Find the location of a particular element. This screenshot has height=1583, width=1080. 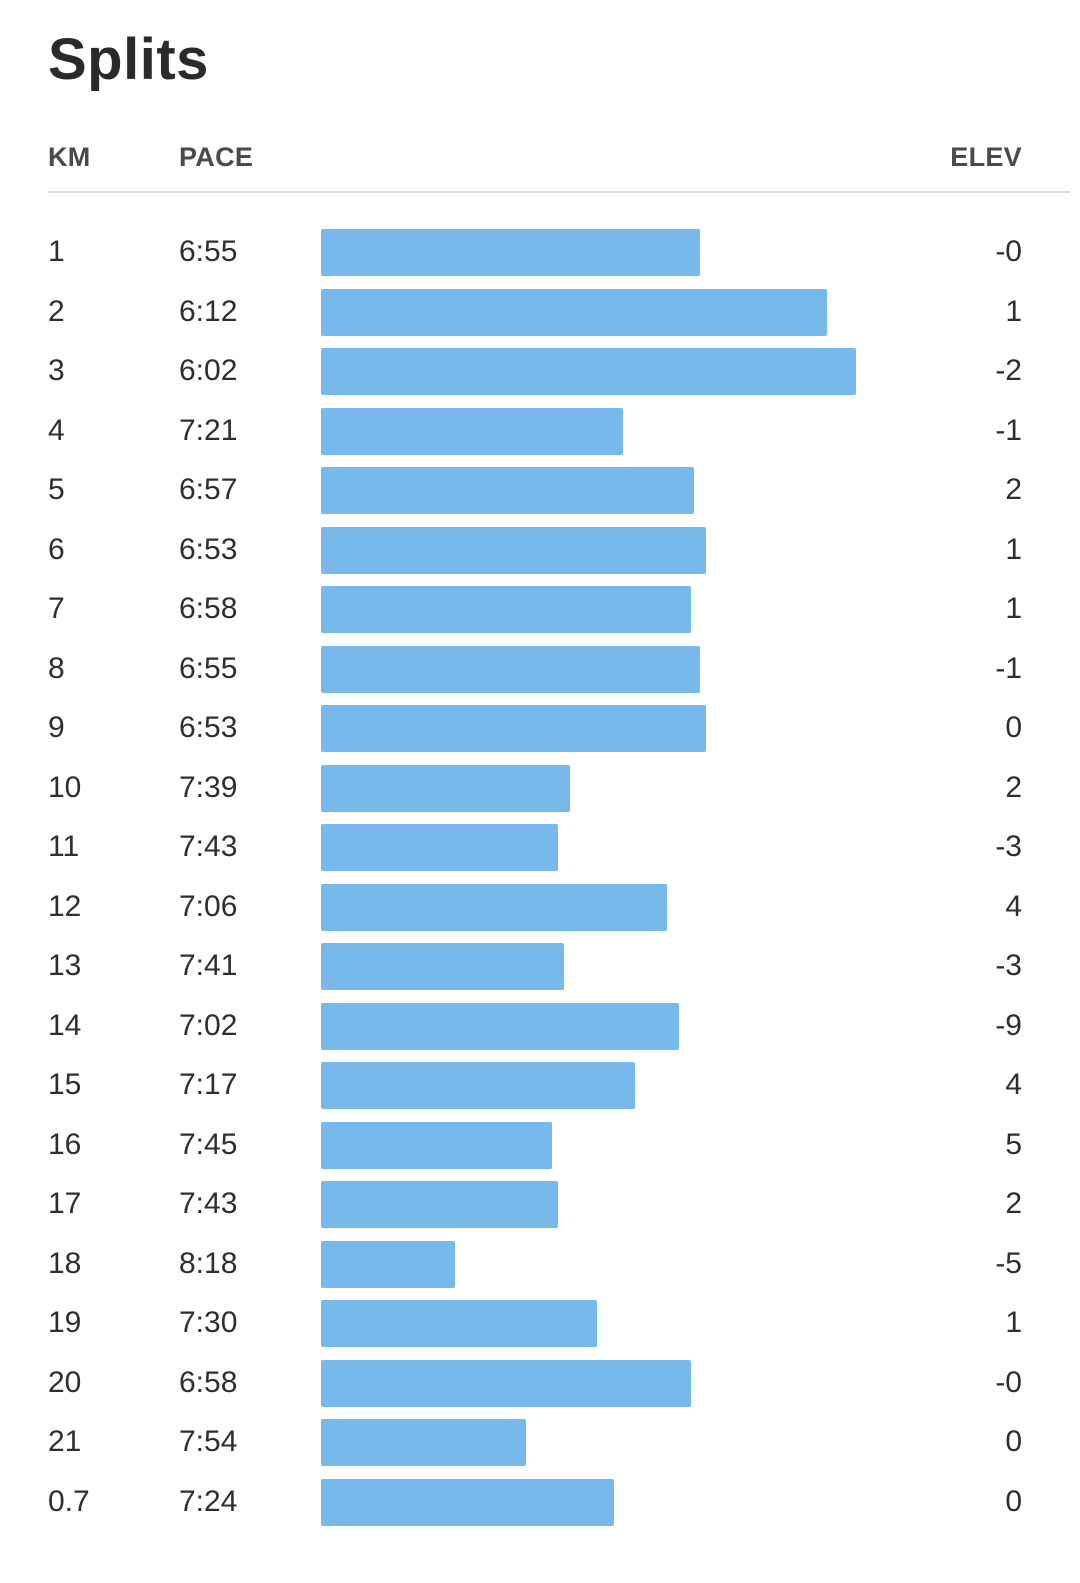

split-row: 16 7:45 5 is located at coordinates (540, 1146).